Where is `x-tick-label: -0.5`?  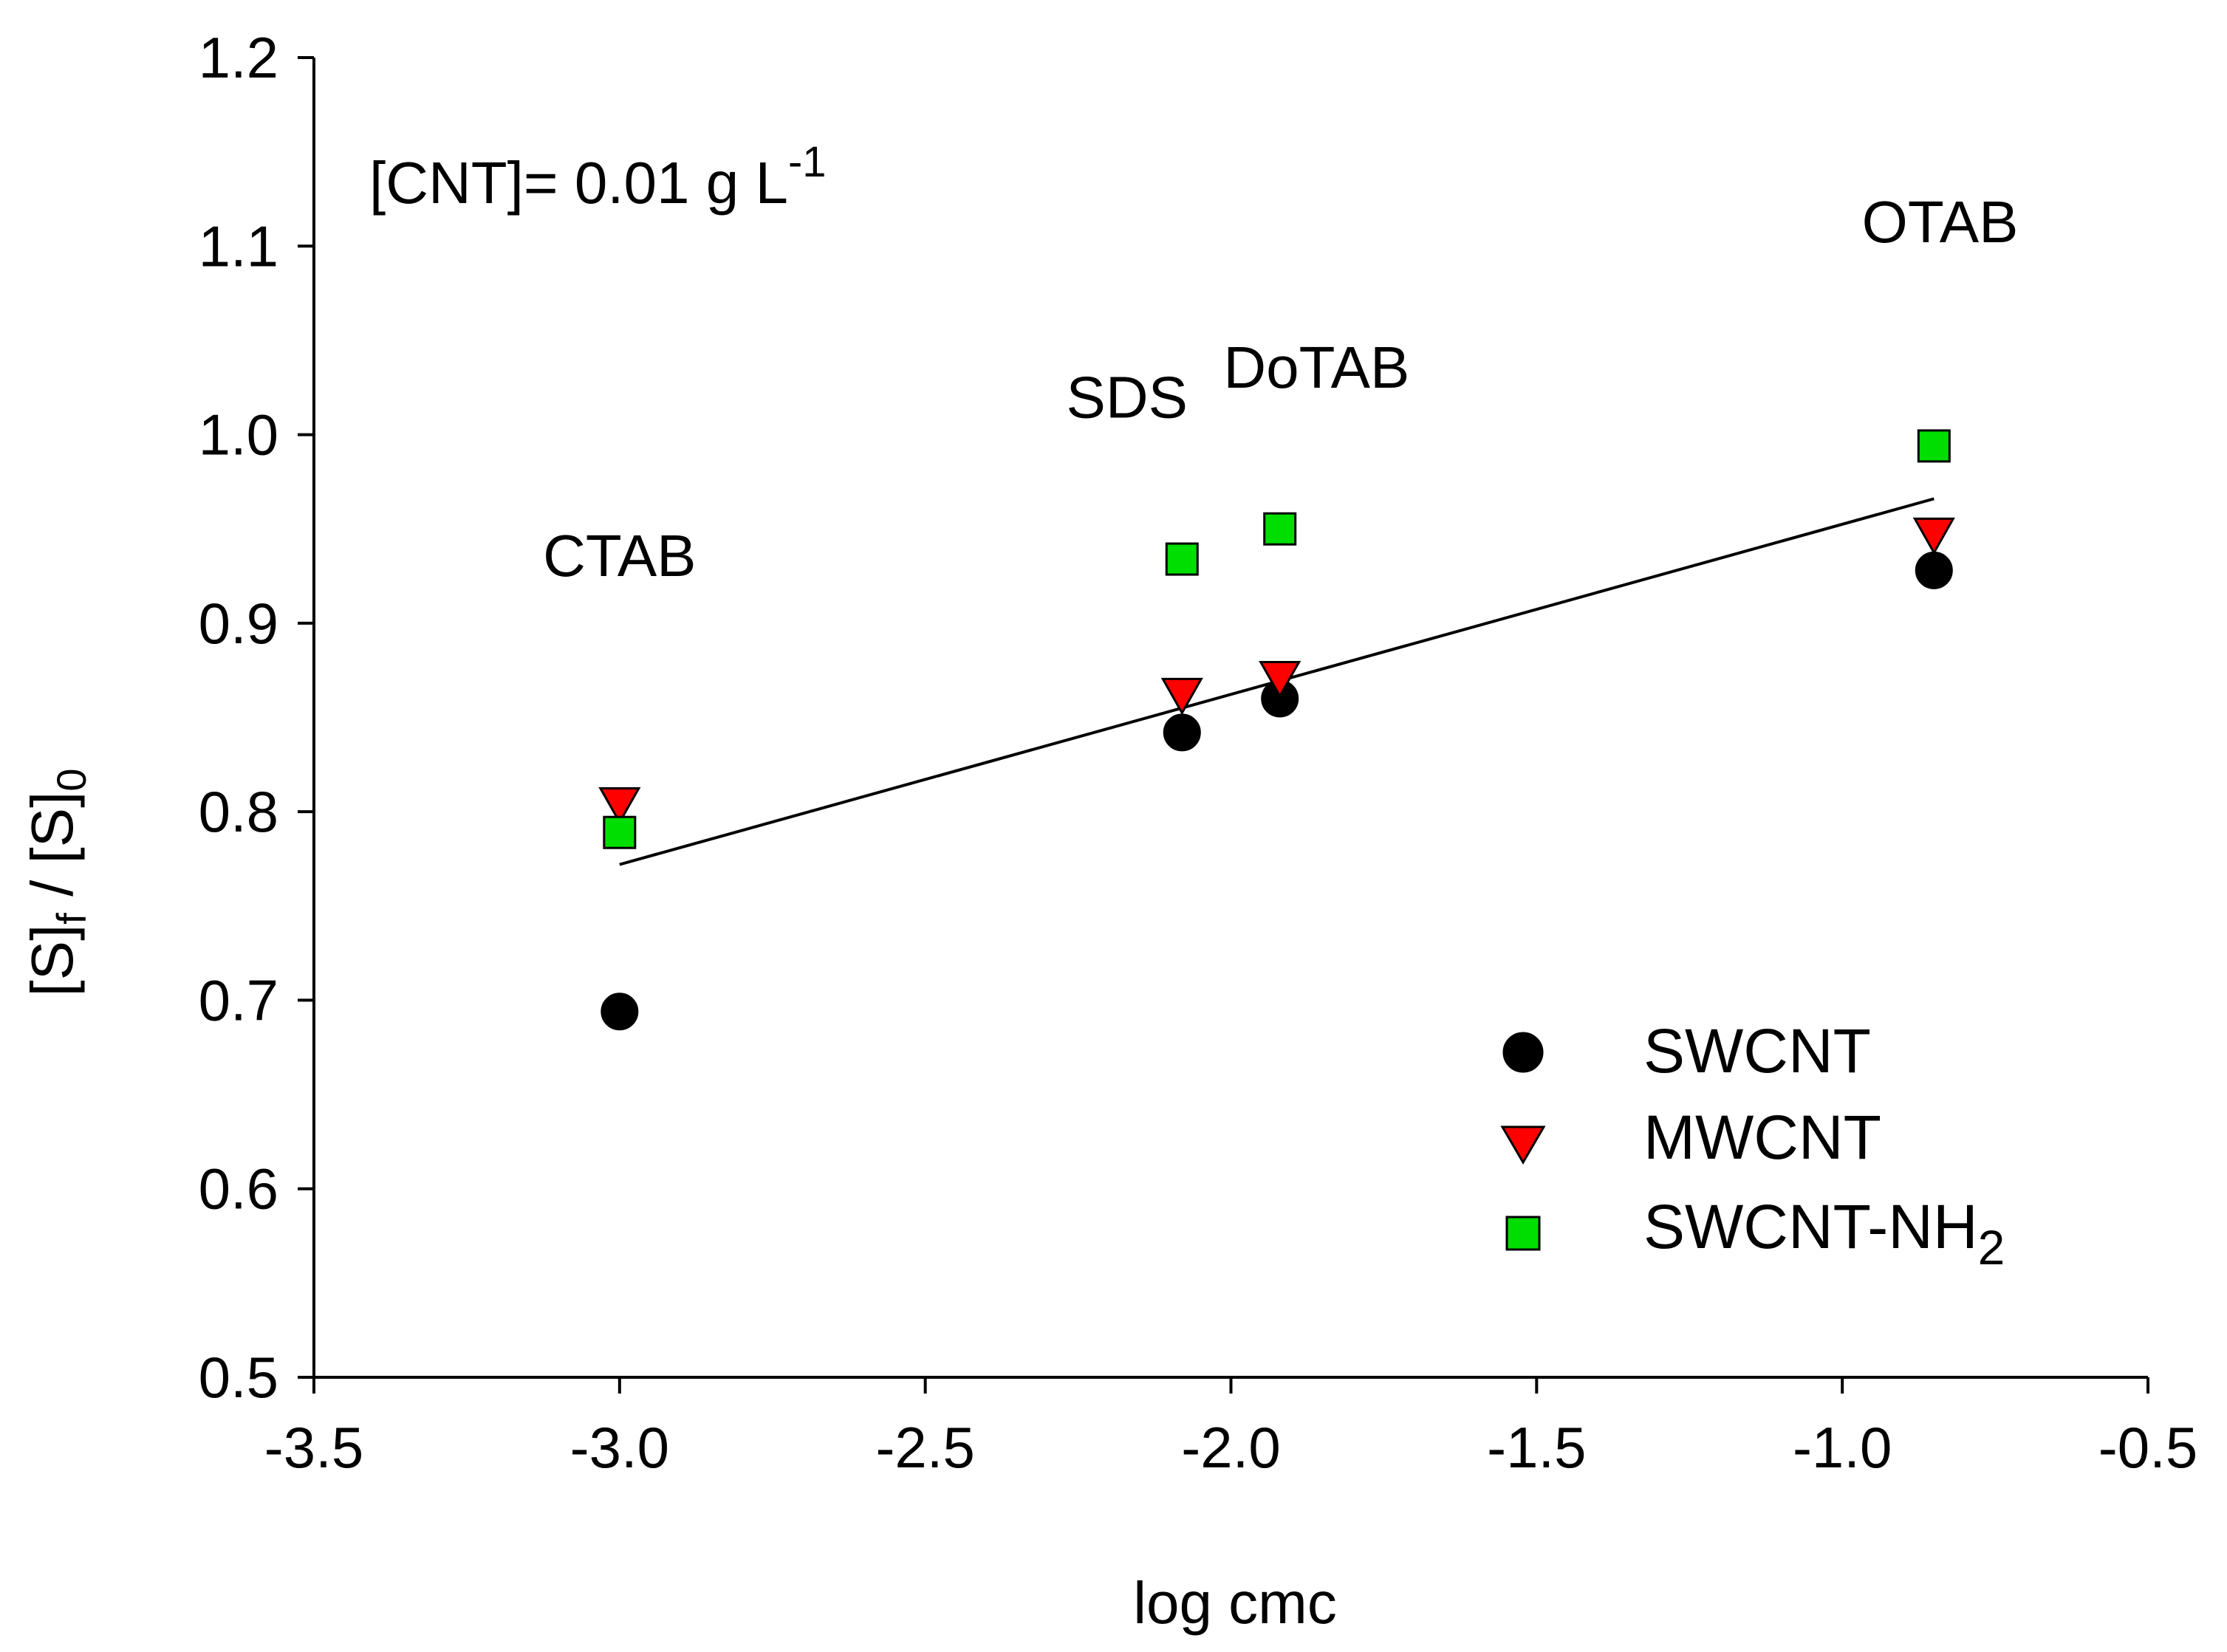
x-tick-label: -0.5 is located at coordinates (2147, 1447).